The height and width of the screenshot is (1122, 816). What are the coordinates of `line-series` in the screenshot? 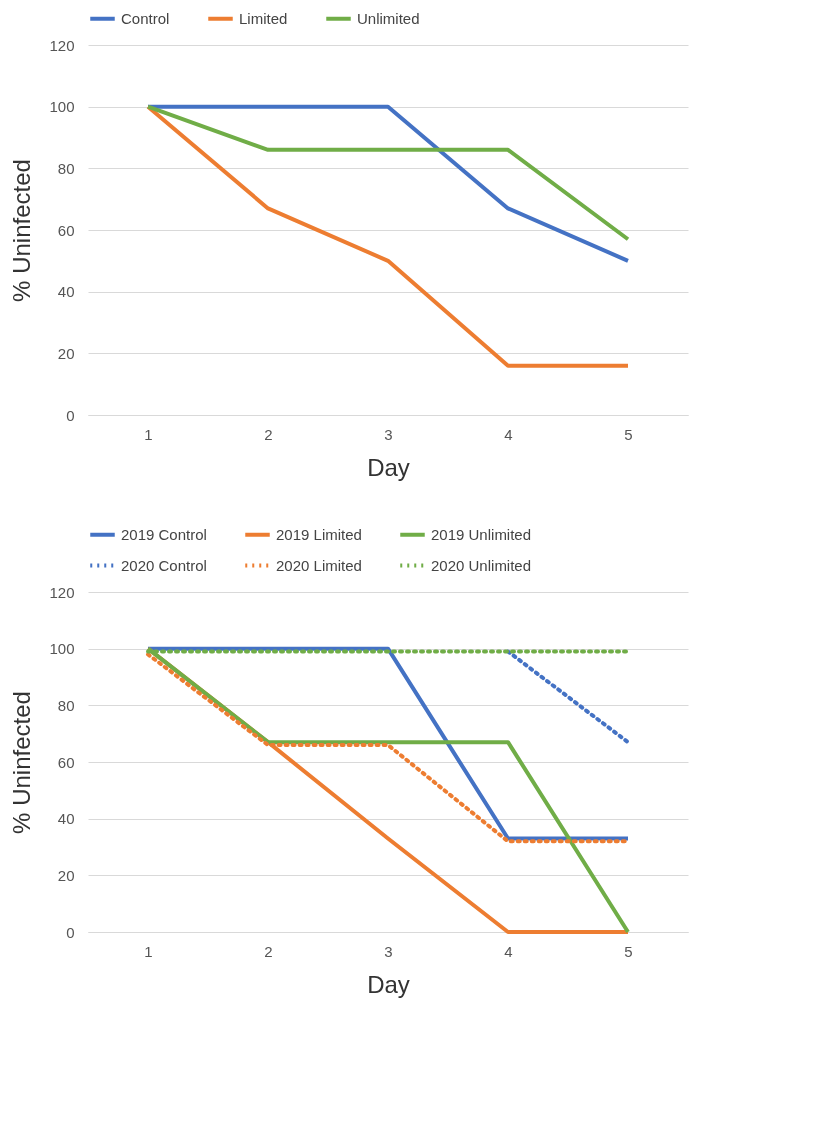 It's located at (388, 236).